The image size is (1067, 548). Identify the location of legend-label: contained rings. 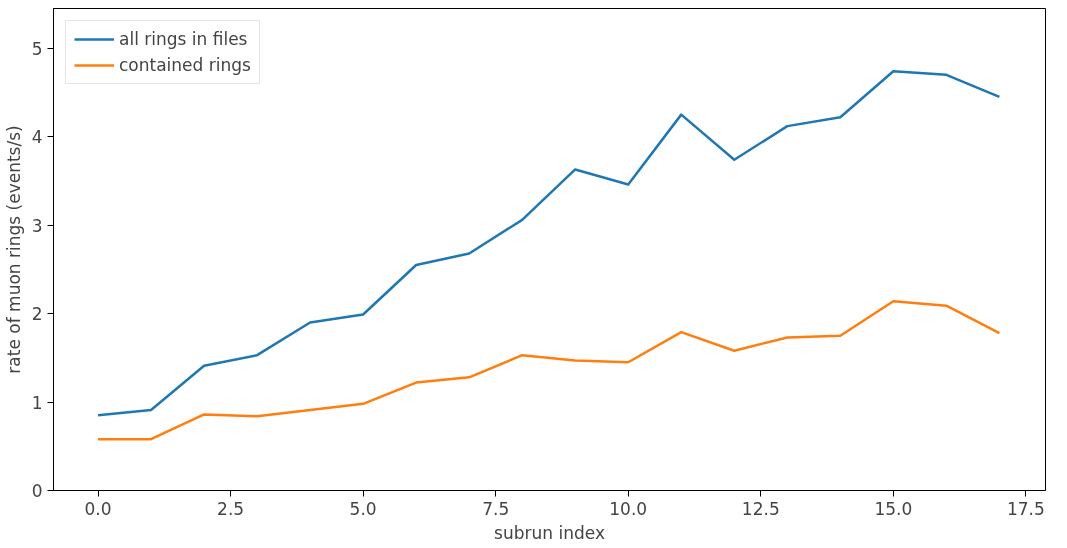
(185, 65).